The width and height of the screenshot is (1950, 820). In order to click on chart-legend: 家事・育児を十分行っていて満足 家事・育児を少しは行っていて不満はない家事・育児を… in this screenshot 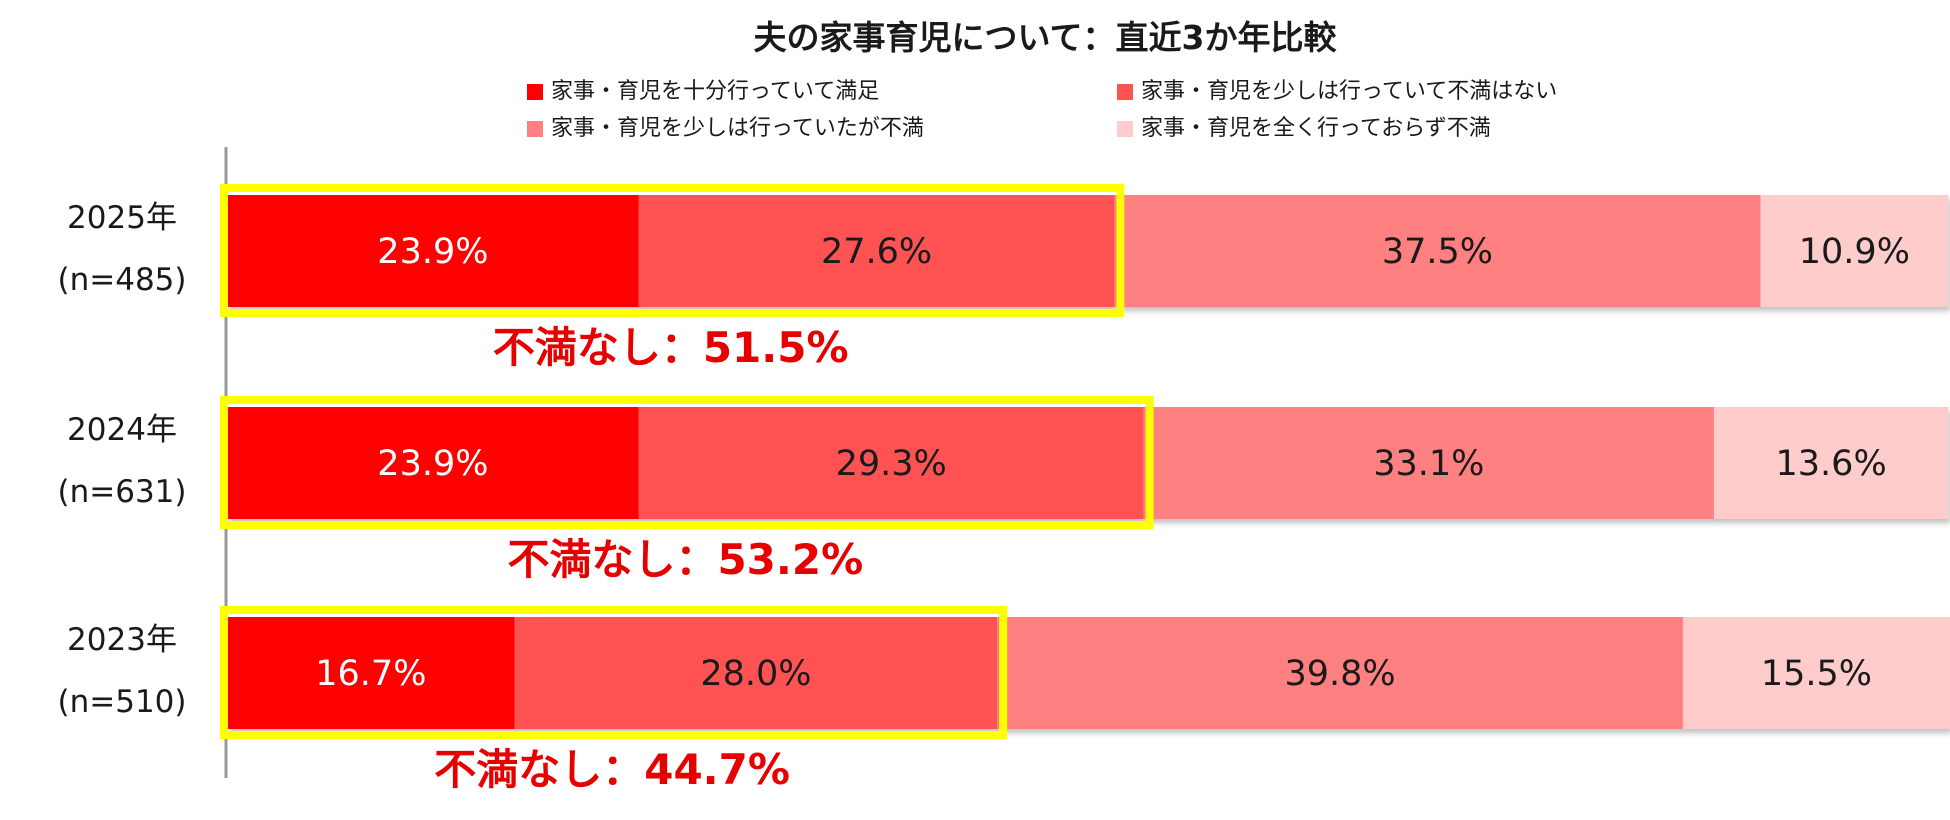, I will do `click(1042, 110)`.